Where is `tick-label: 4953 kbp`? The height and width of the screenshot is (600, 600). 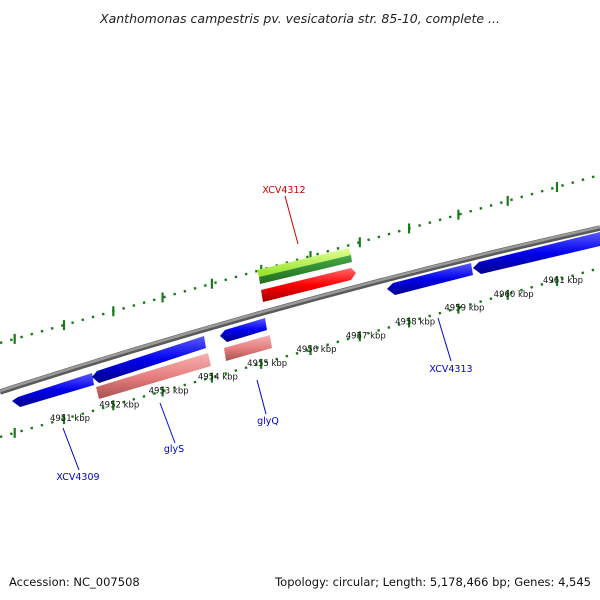 tick-label: 4953 kbp is located at coordinates (169, 391).